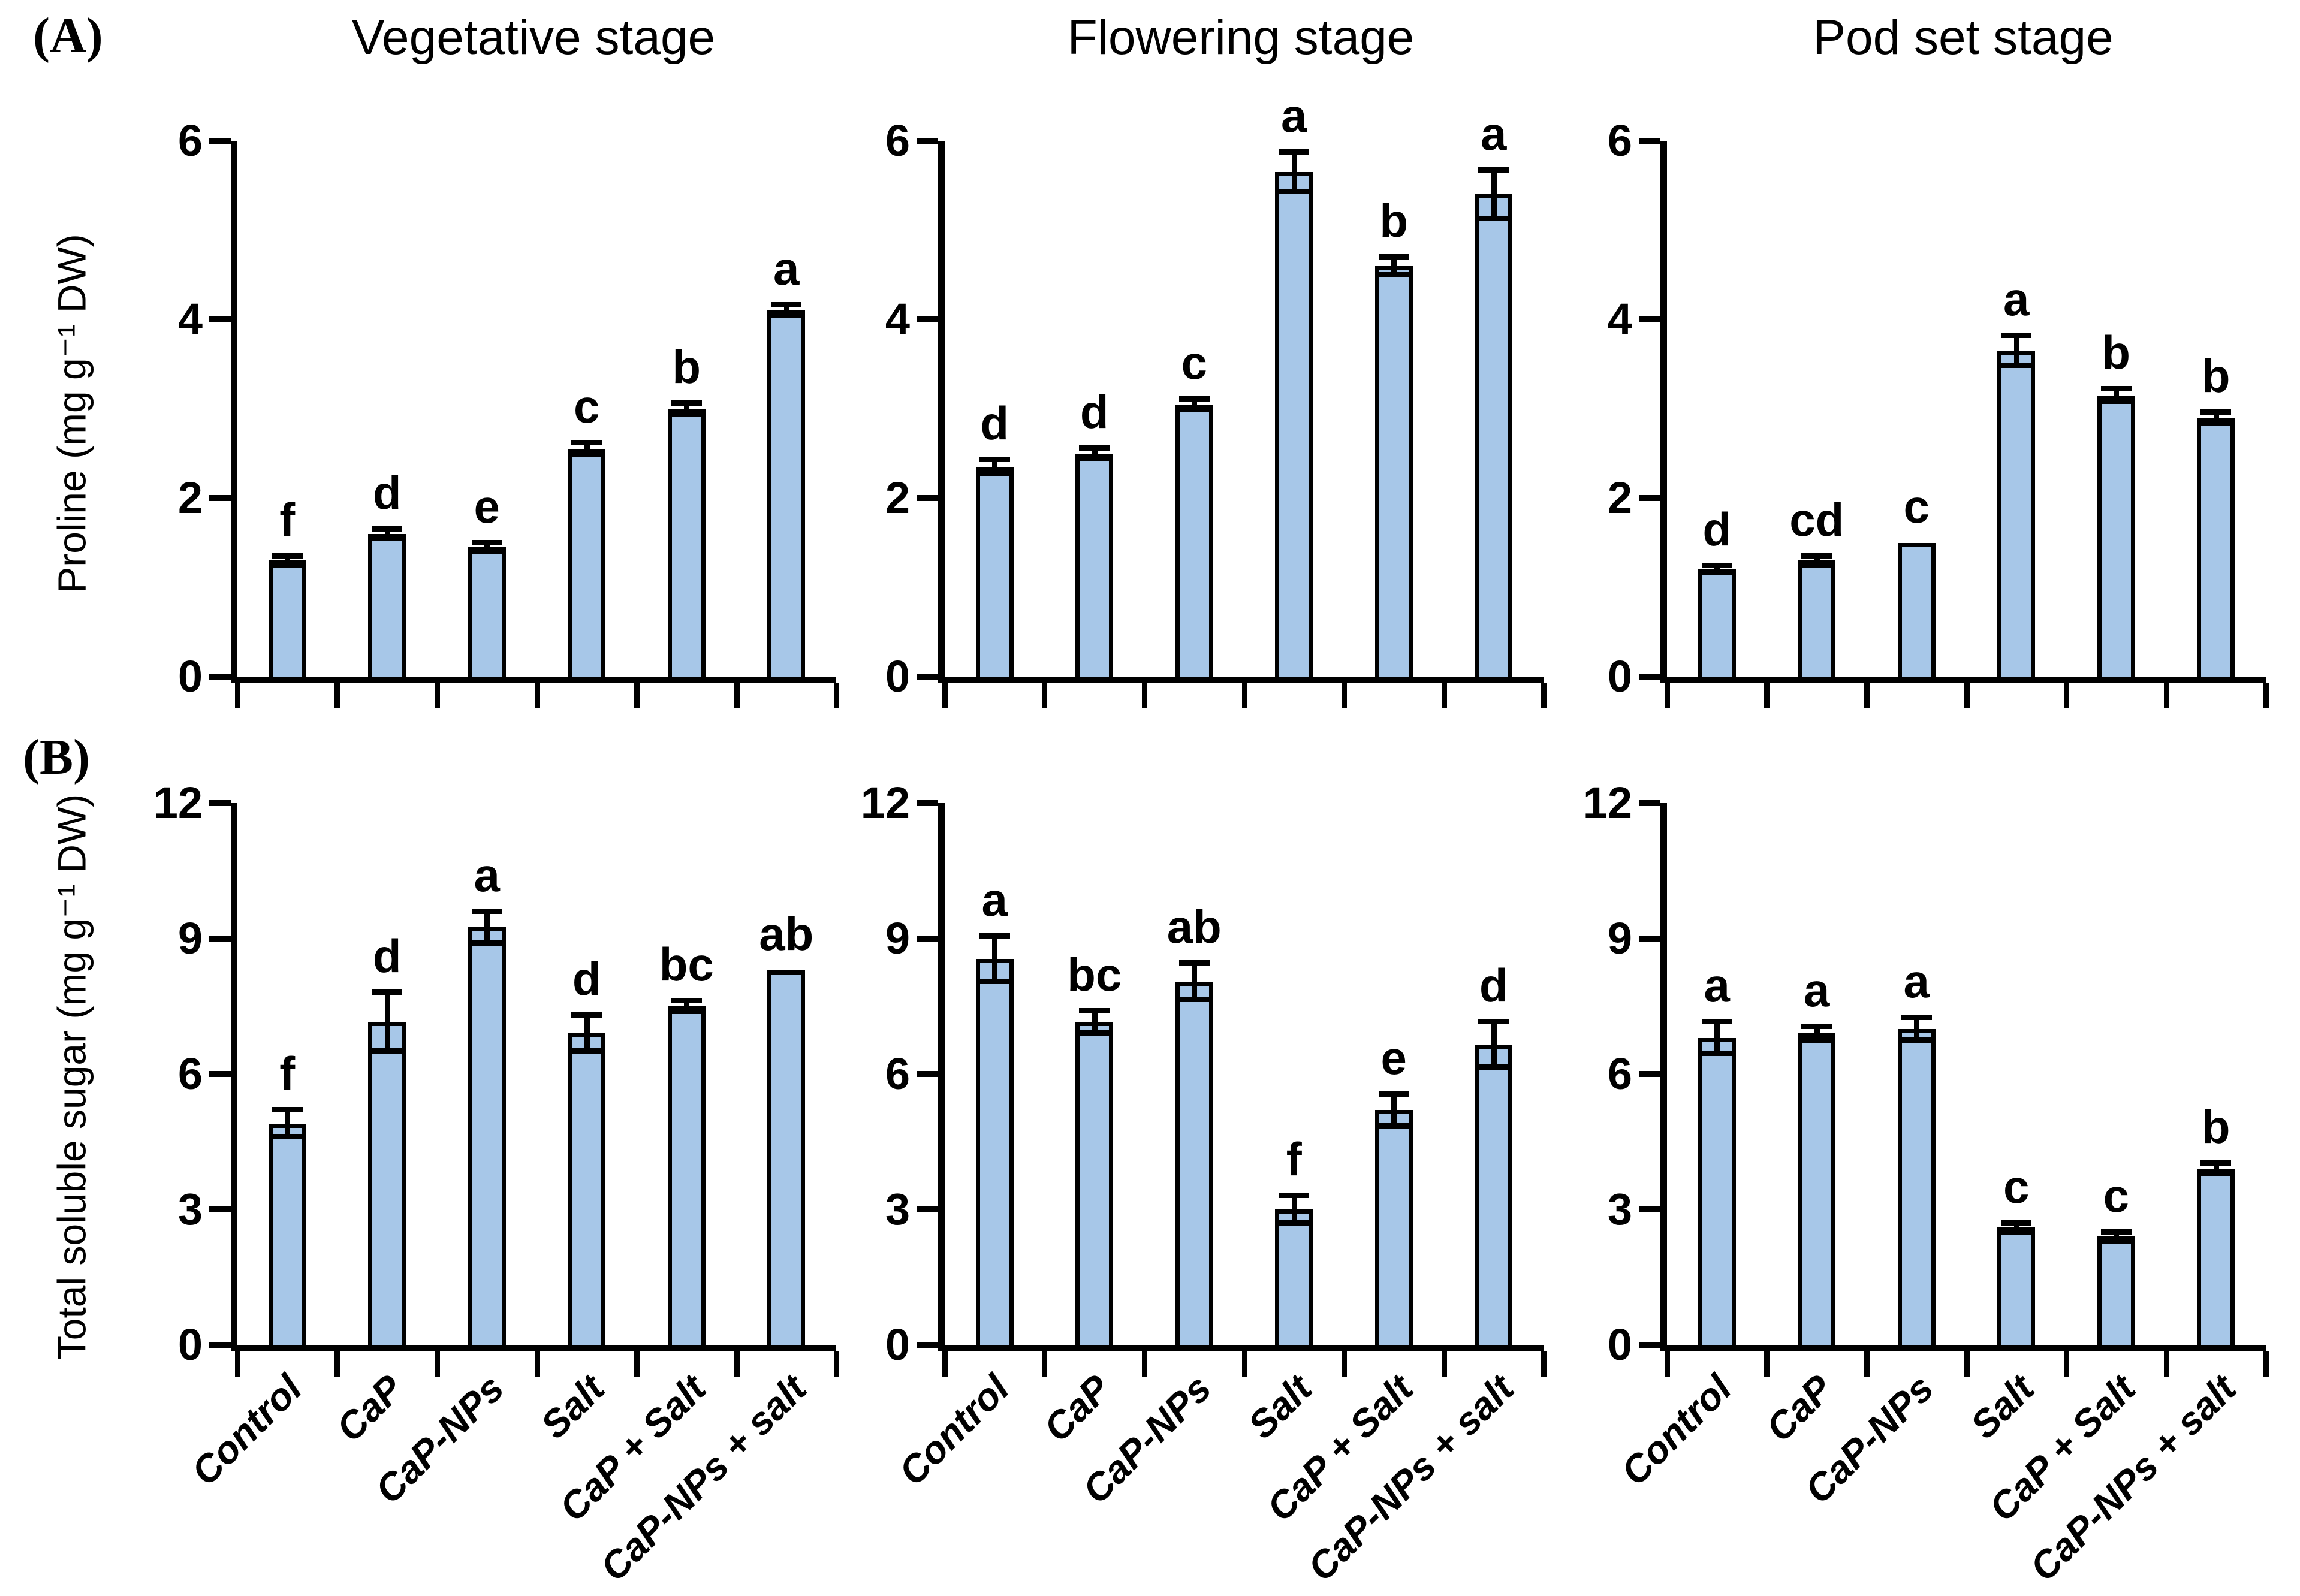 The width and height of the screenshot is (2300, 1596). What do you see at coordinates (68, 36) in the screenshot?
I see `panel-label-a: (A)` at bounding box center [68, 36].